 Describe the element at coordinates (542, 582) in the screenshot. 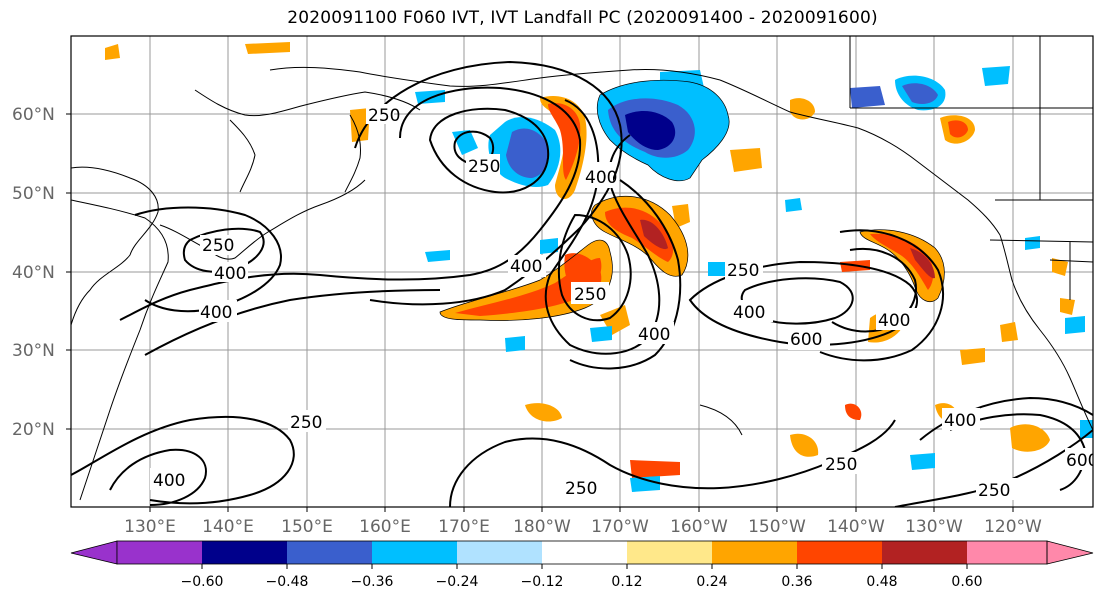

I see `colorbar-tick-label: −0.12` at that location.